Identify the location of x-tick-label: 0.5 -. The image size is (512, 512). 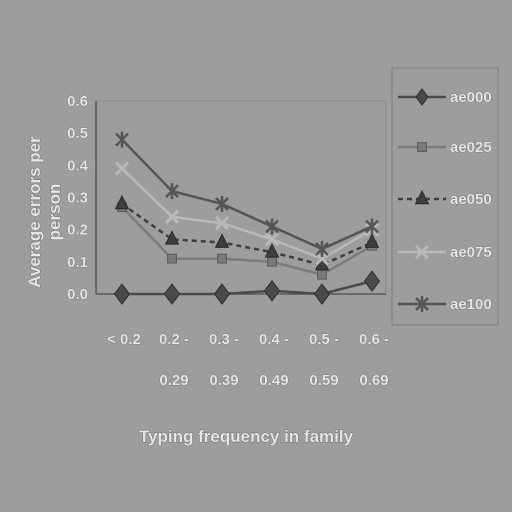
(324, 339).